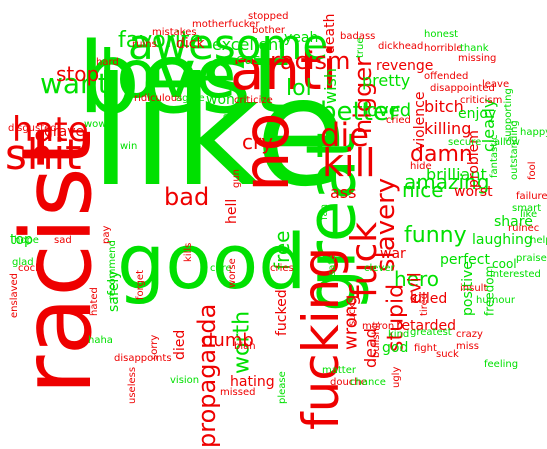 This screenshot has height=449, width=547. Describe the element at coordinates (107, 62) in the screenshot. I see `word-hard: hard` at that location.